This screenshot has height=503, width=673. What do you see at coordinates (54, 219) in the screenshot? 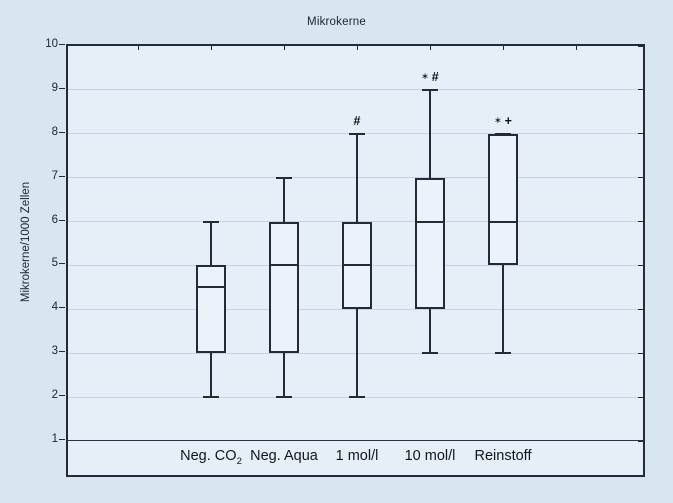
I see `y-tick-label: 6` at bounding box center [54, 219].